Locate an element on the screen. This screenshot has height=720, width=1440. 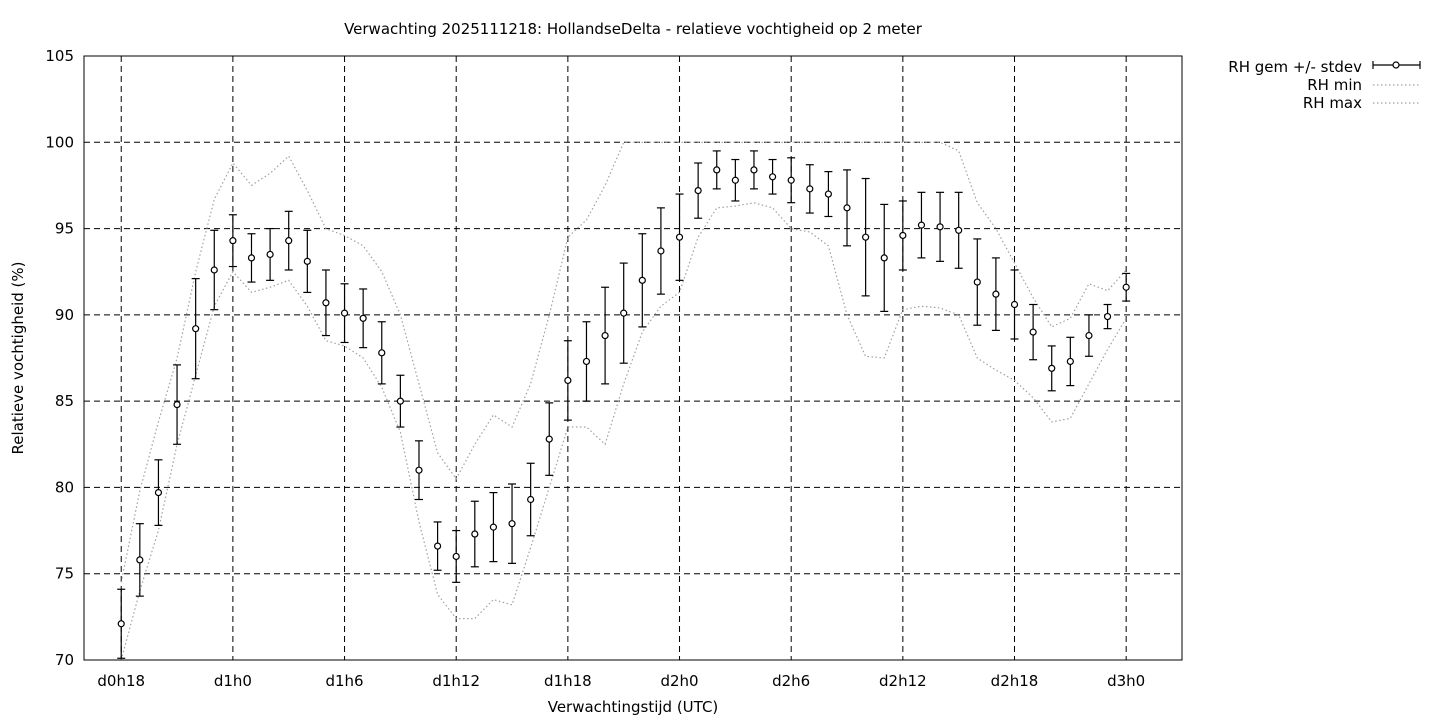
x-tick-label: d2h18 is located at coordinates (1015, 681).